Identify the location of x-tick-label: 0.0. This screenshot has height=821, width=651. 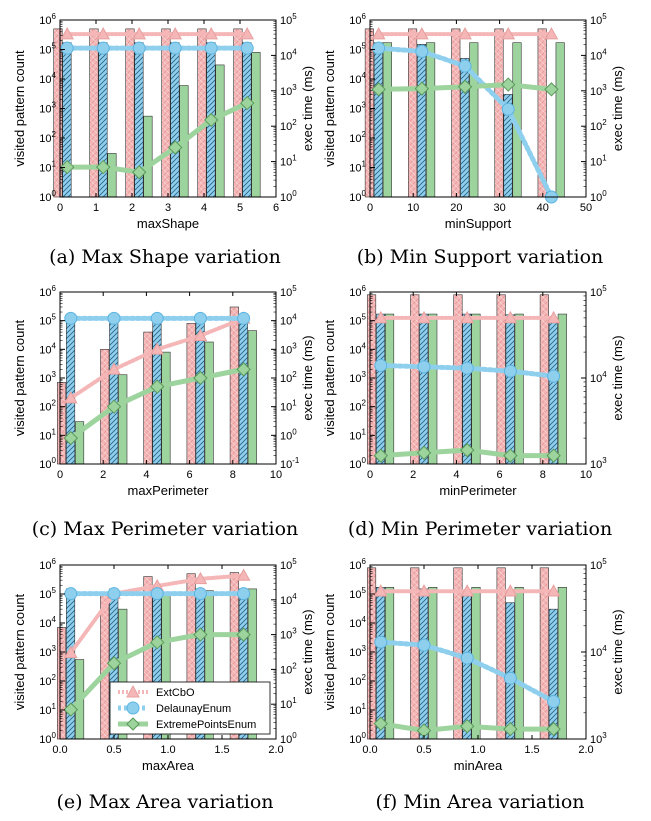
(369, 750).